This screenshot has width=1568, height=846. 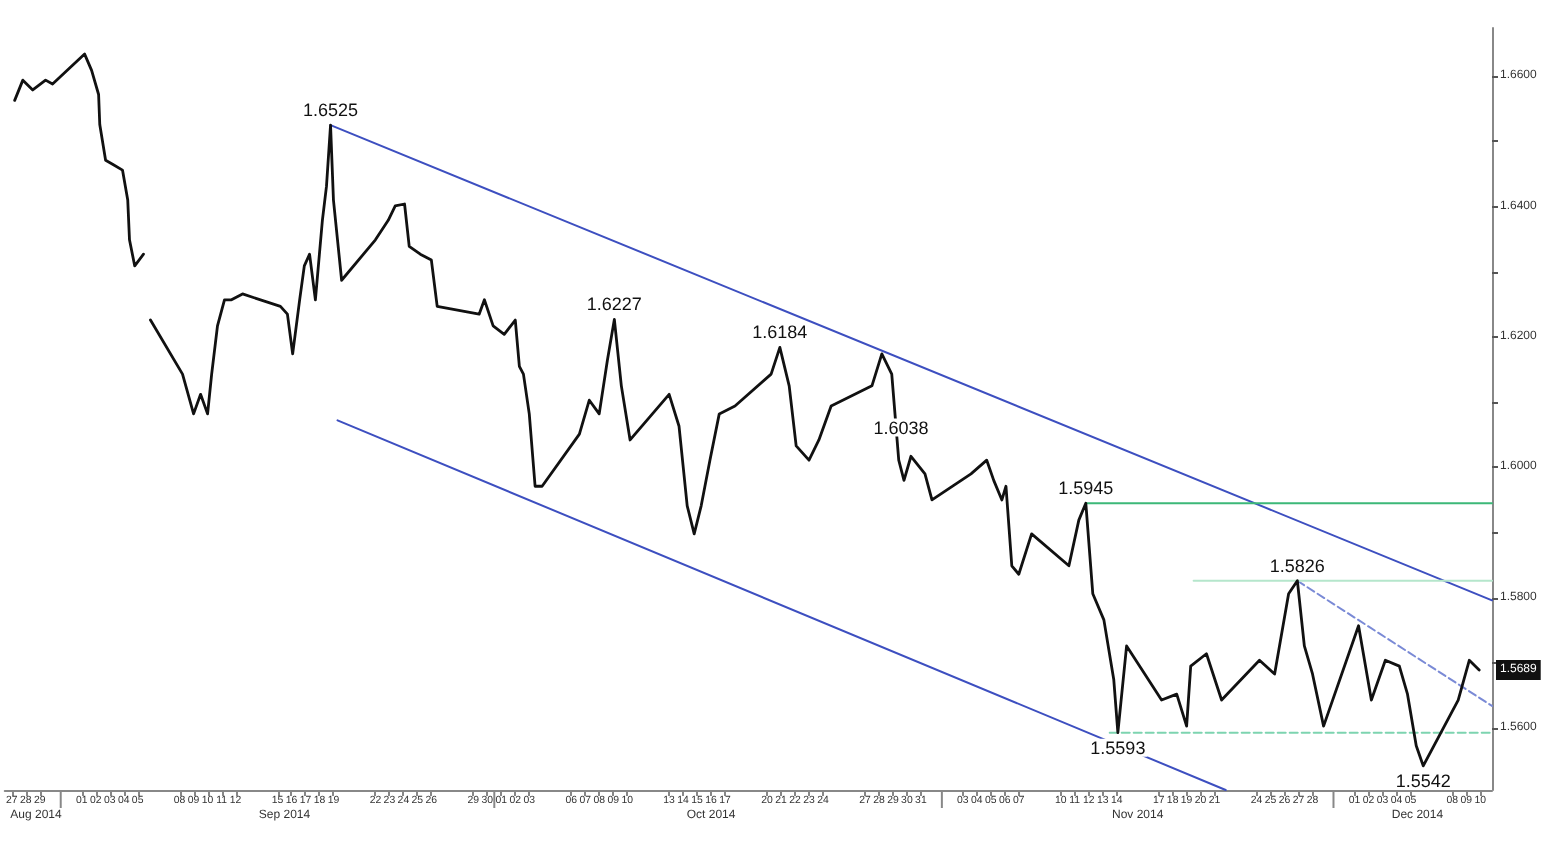 What do you see at coordinates (614, 304) in the screenshot?
I see `annotation: 1.6227` at bounding box center [614, 304].